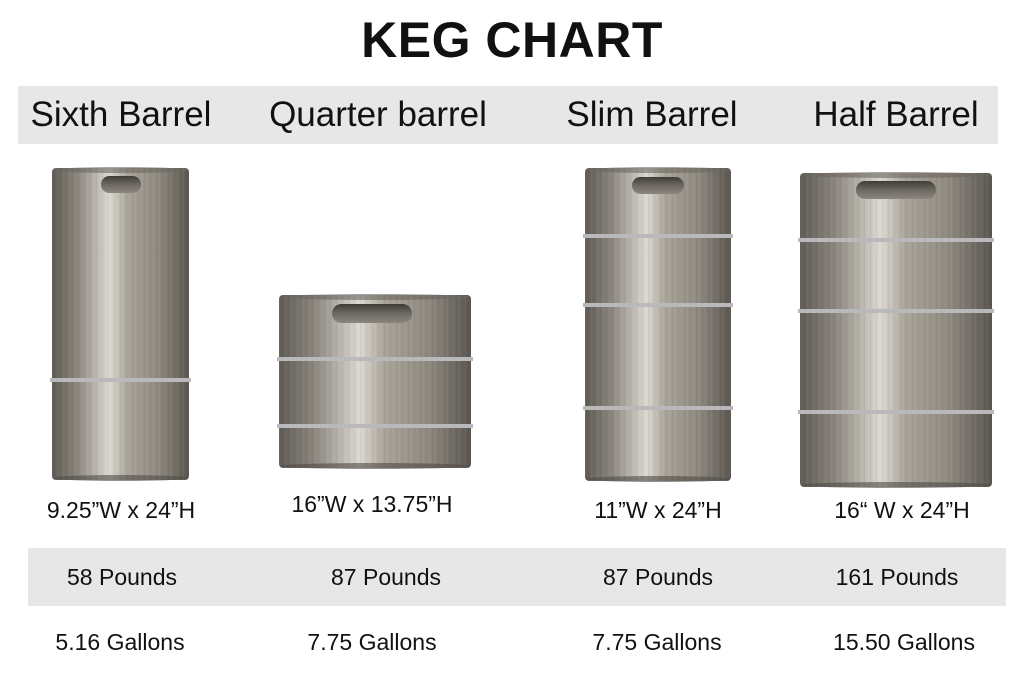 The image size is (1024, 679). I want to click on dimensions-slim-barrel: 11”W x 24”H, so click(658, 510).